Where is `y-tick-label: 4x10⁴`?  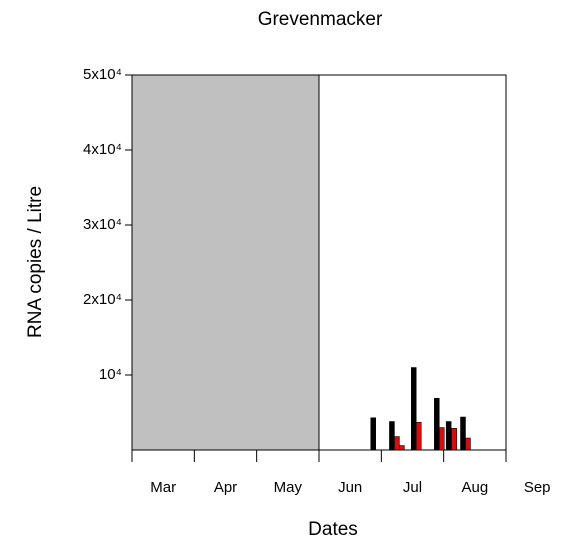 y-tick-label: 4x10⁴ is located at coordinates (102, 149).